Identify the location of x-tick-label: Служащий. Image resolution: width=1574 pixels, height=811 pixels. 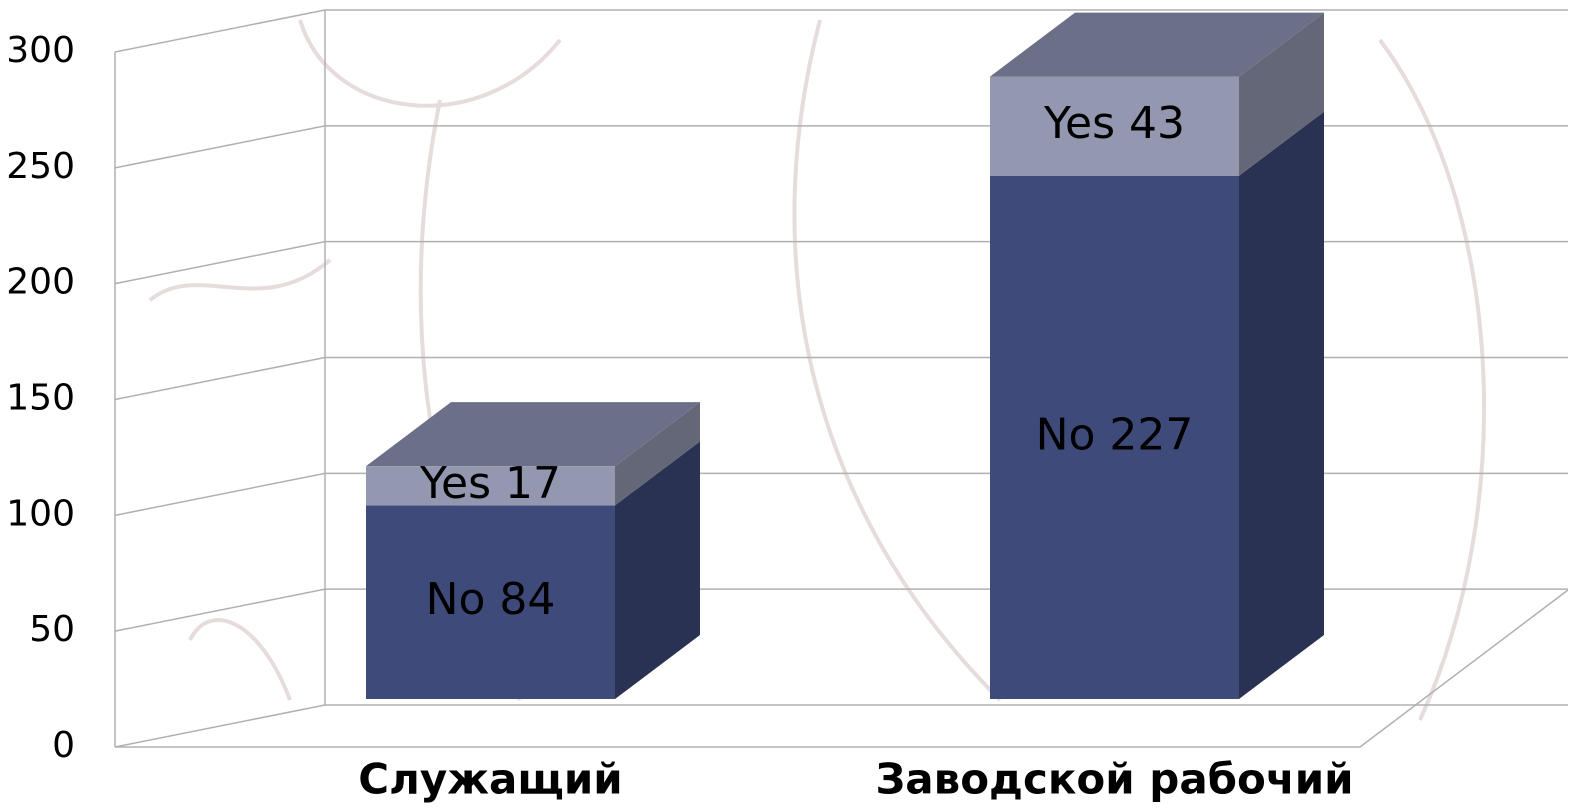
(490, 779).